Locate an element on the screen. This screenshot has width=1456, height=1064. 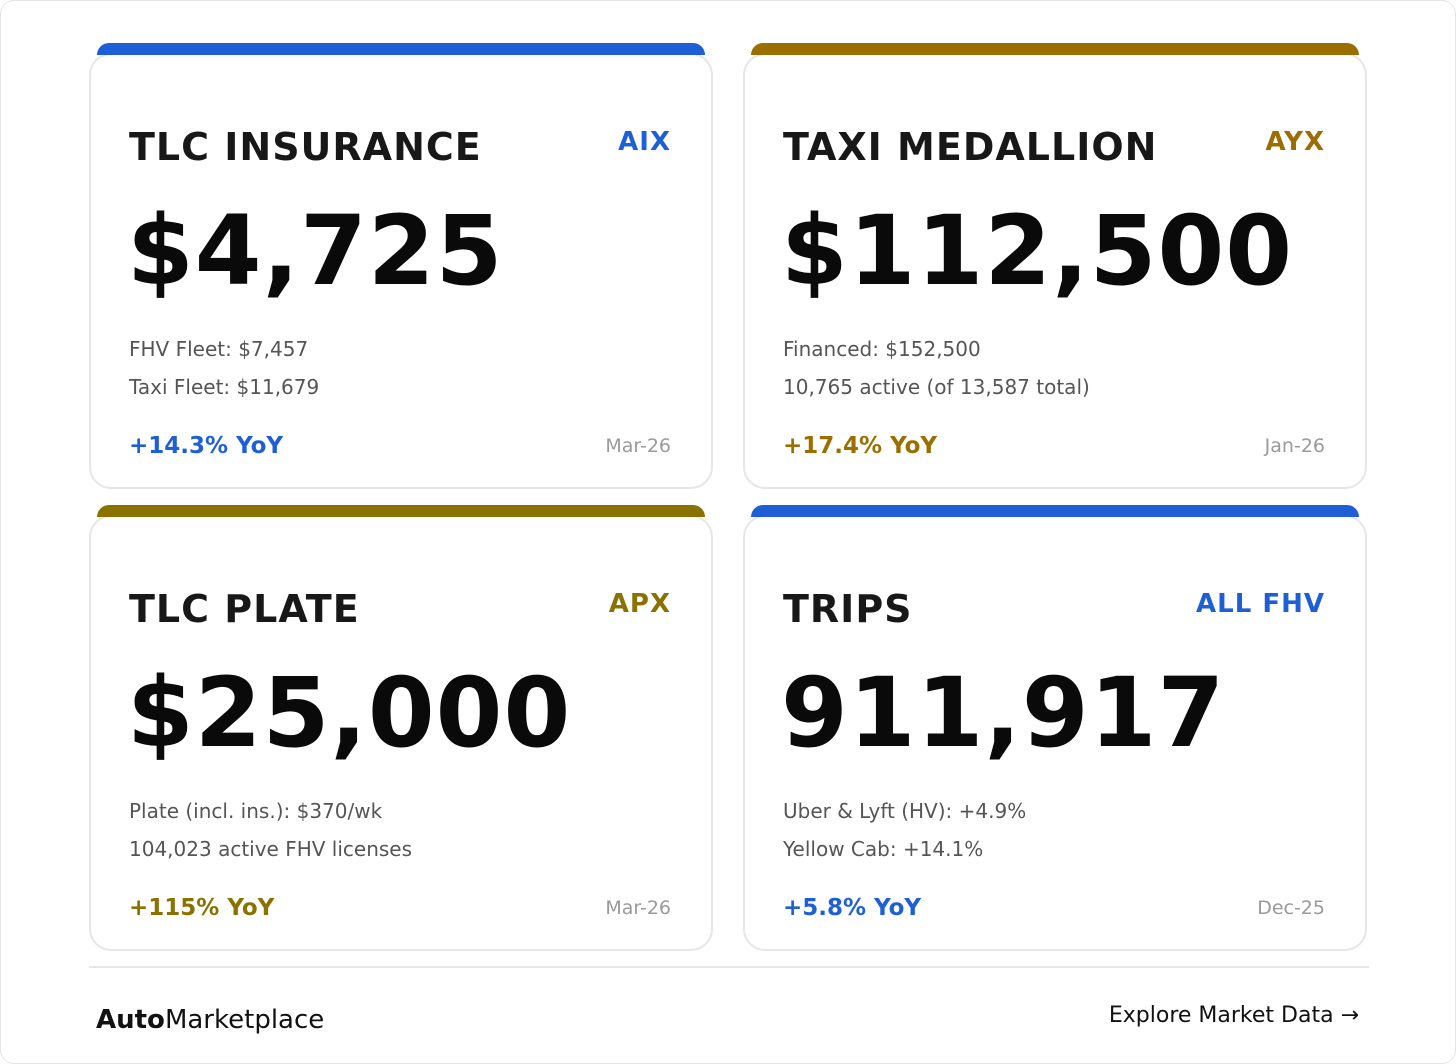
card-index-tag: APX is located at coordinates (639, 604).